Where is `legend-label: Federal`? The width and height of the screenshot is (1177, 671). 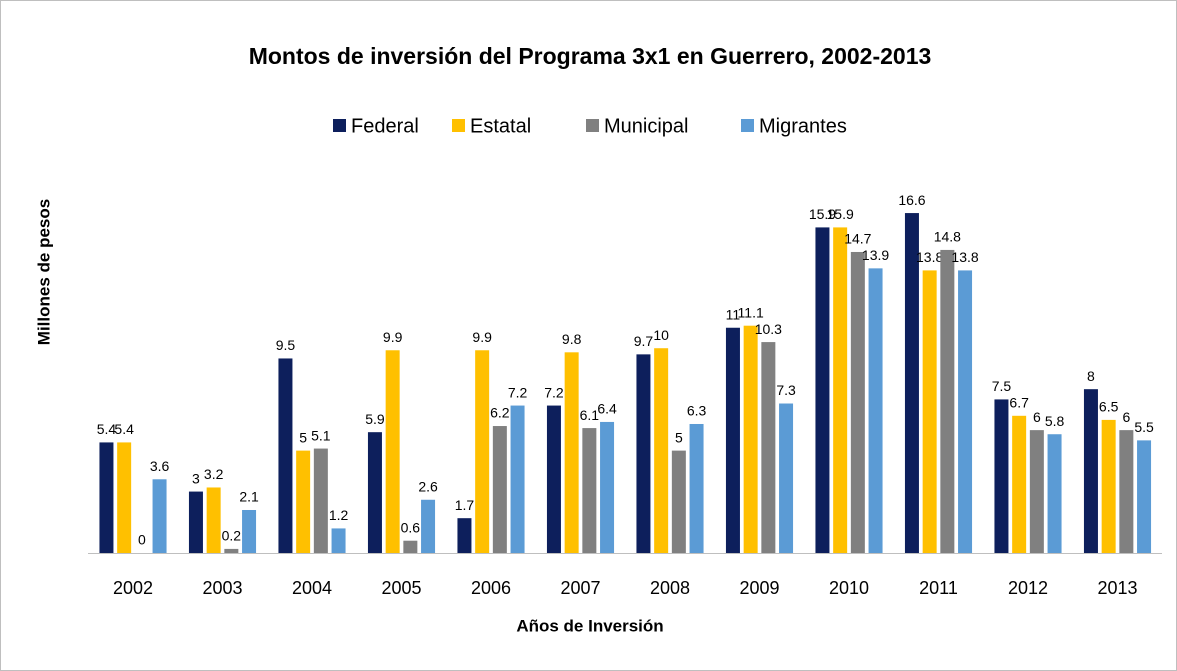 legend-label: Federal is located at coordinates (385, 126).